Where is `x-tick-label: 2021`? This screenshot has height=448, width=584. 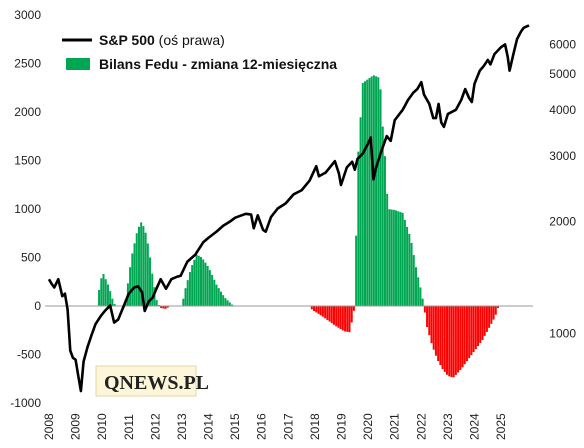 x-tick-label: 2021 is located at coordinates (395, 426).